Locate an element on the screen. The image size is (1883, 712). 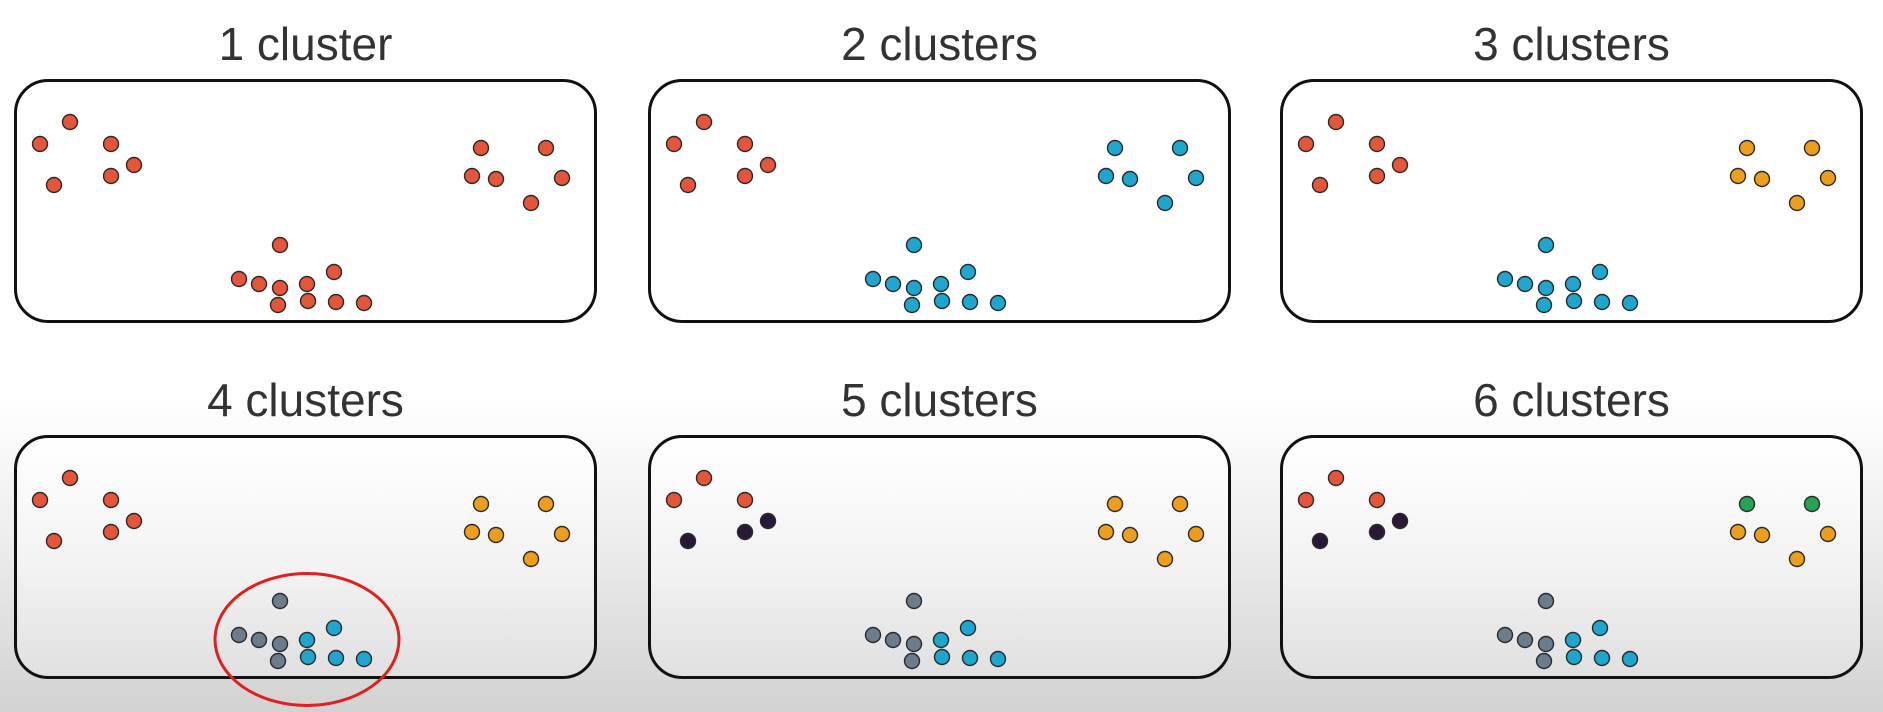
panel-title: 4 clusters is located at coordinates (305, 400).